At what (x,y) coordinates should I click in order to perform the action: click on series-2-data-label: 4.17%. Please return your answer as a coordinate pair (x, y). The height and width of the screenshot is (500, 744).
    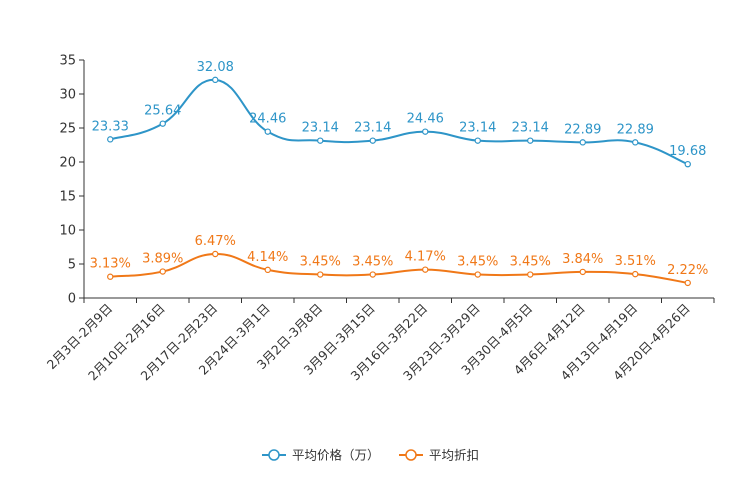
    Looking at the image, I should click on (425, 257).